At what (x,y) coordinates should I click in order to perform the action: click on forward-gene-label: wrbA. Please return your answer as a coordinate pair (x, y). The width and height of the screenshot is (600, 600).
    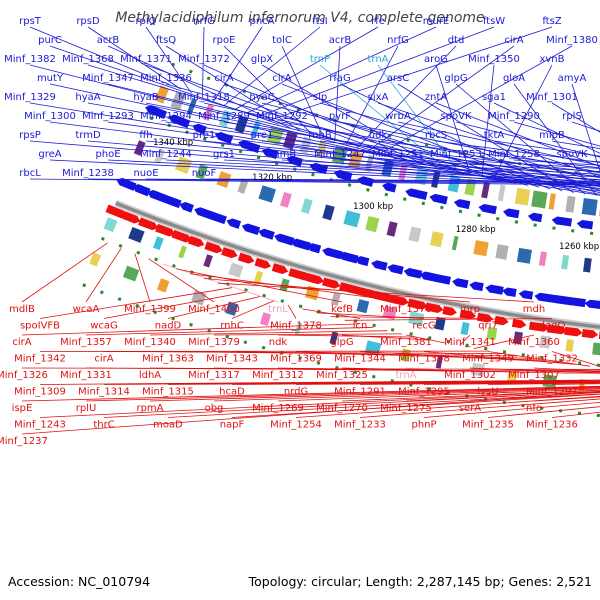
    Looking at the image, I should click on (398, 116).